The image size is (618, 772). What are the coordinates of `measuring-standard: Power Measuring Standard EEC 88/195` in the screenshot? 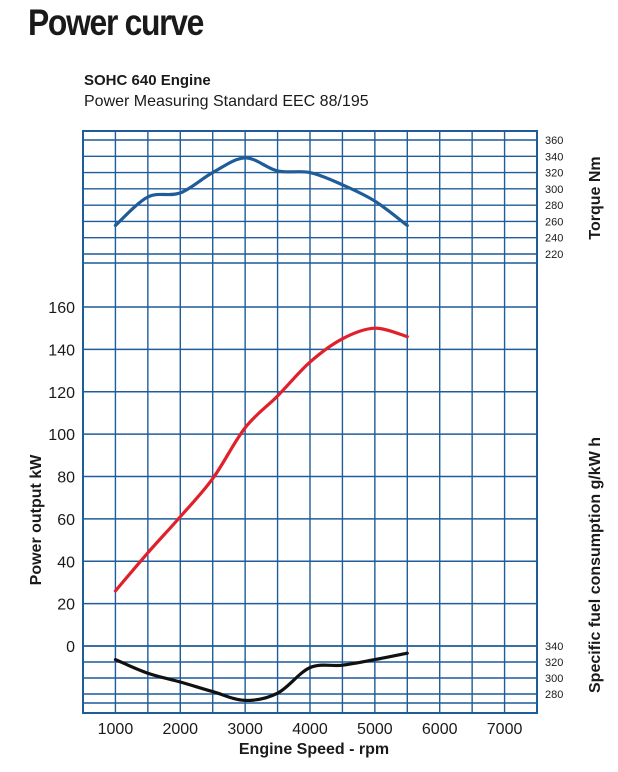 It's located at (226, 101).